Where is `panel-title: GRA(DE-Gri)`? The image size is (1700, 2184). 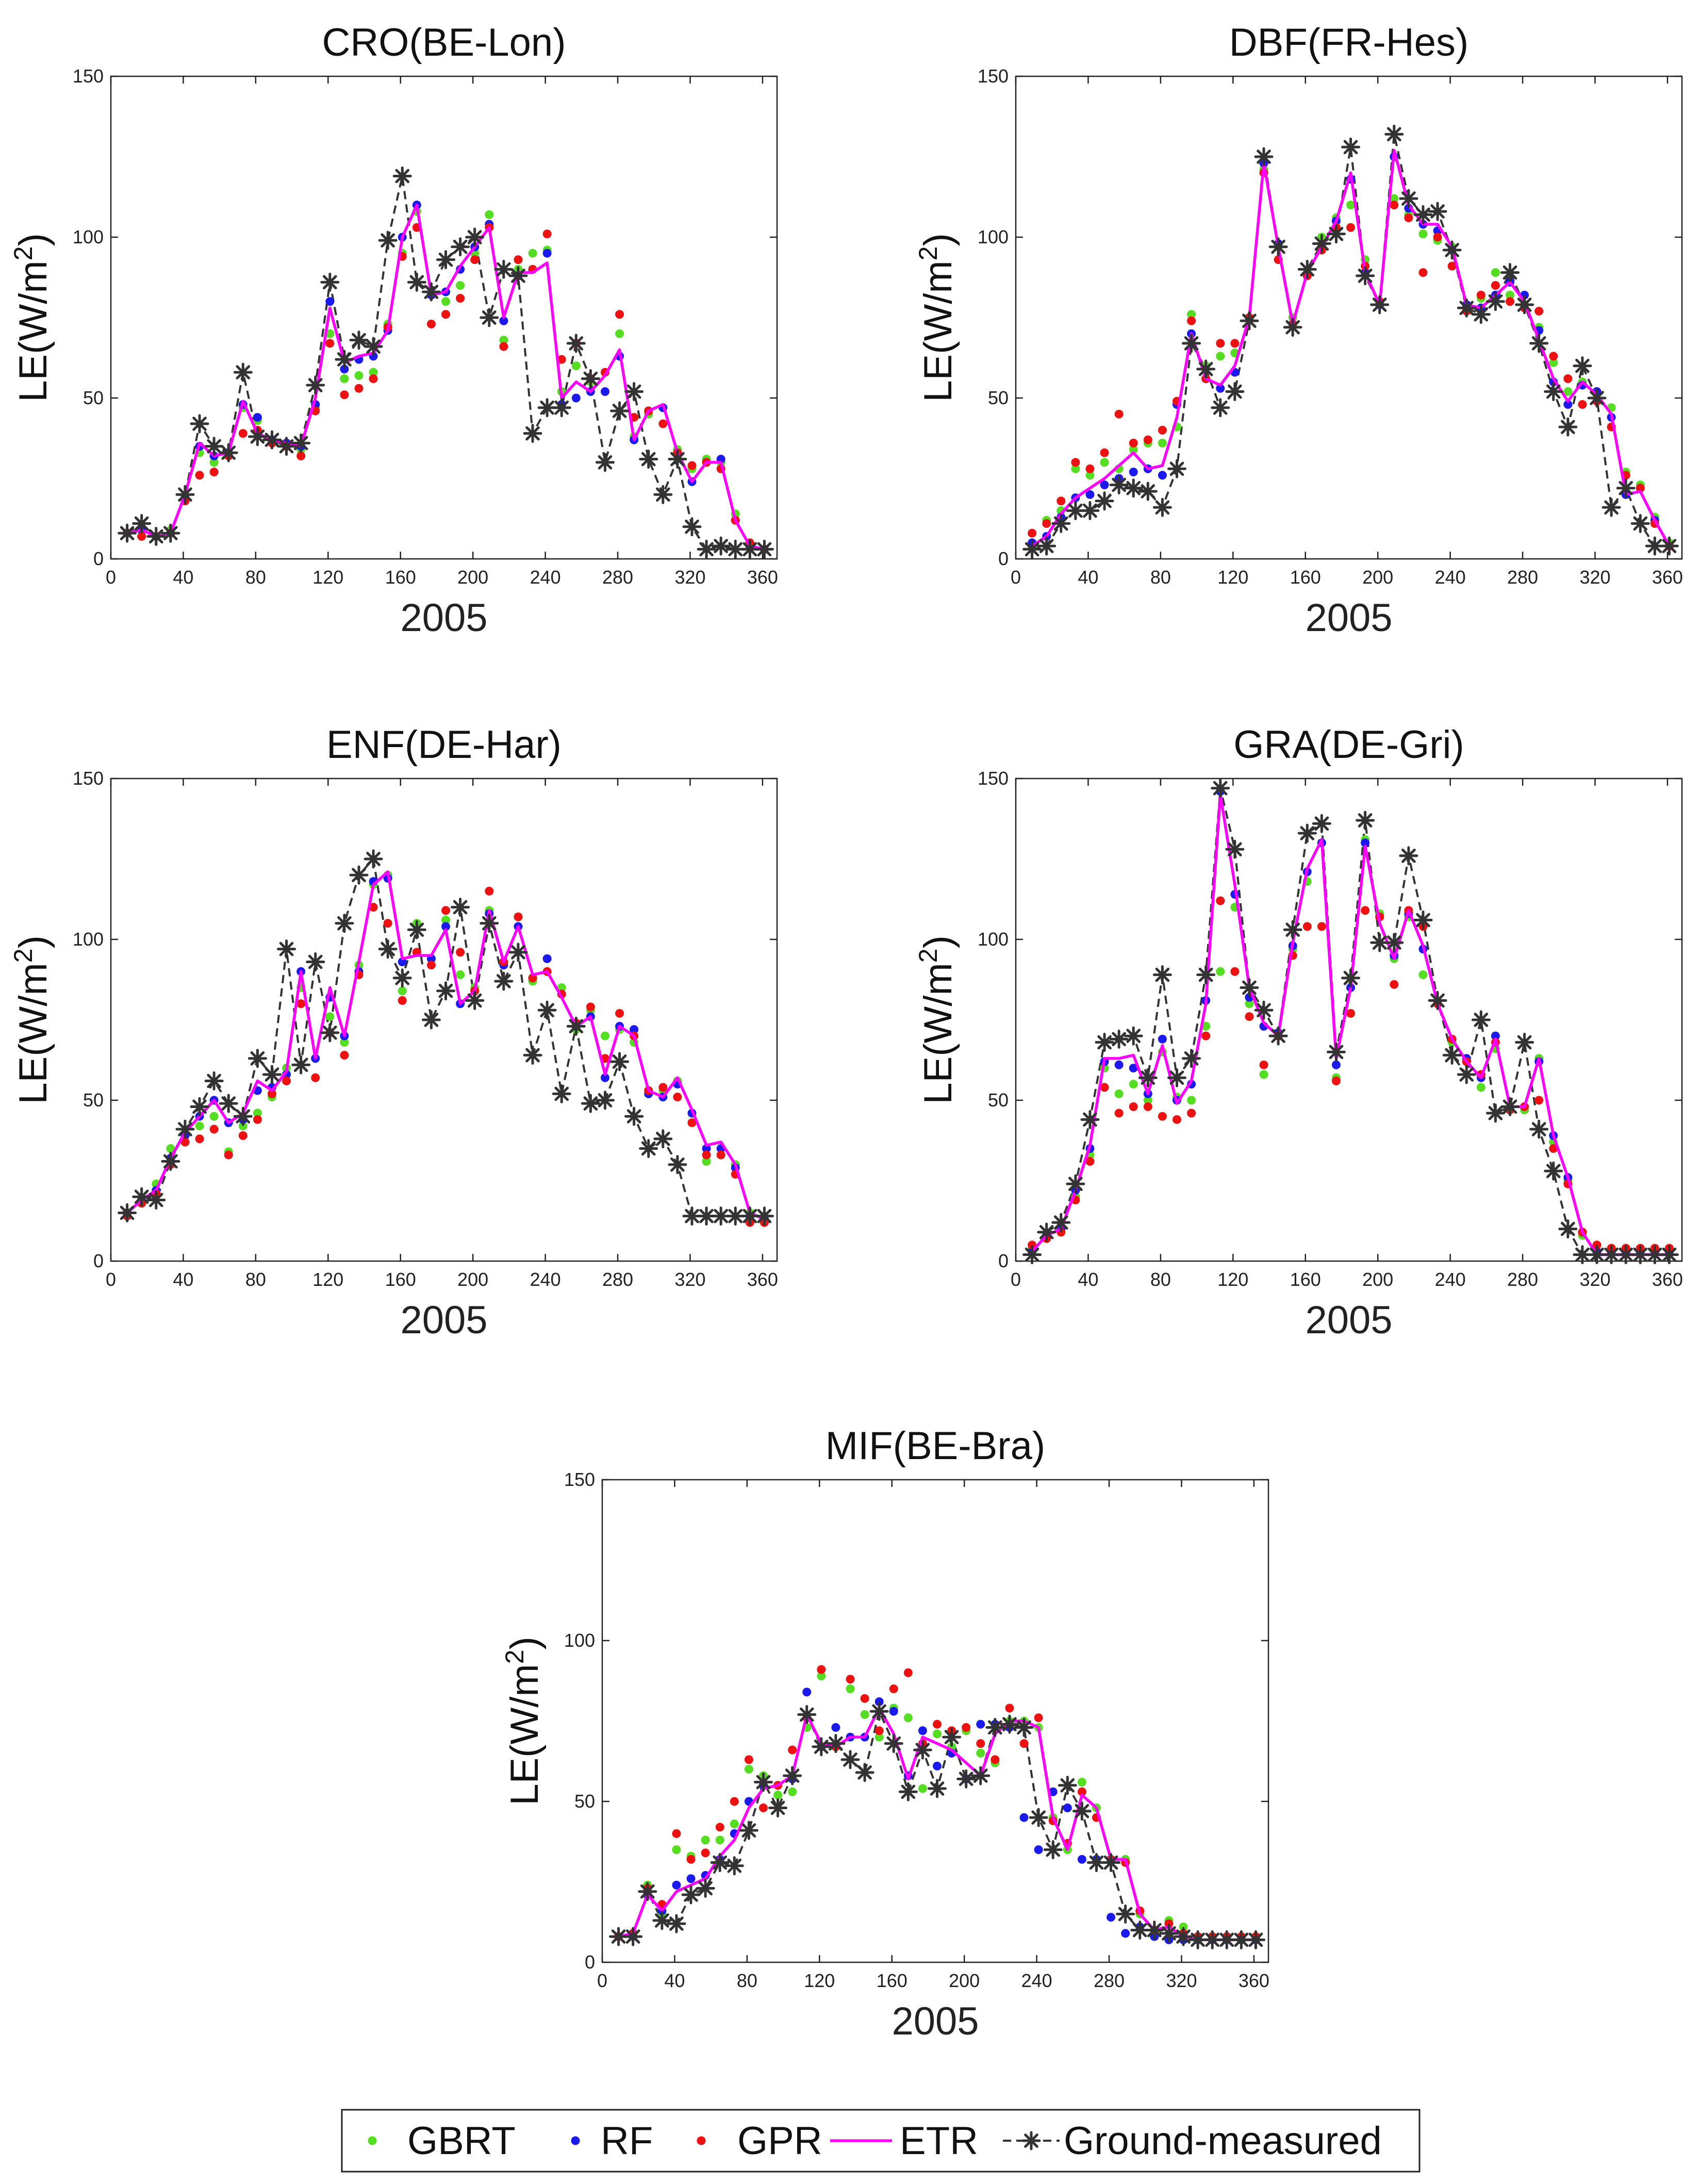 panel-title: GRA(DE-Gri) is located at coordinates (1348, 745).